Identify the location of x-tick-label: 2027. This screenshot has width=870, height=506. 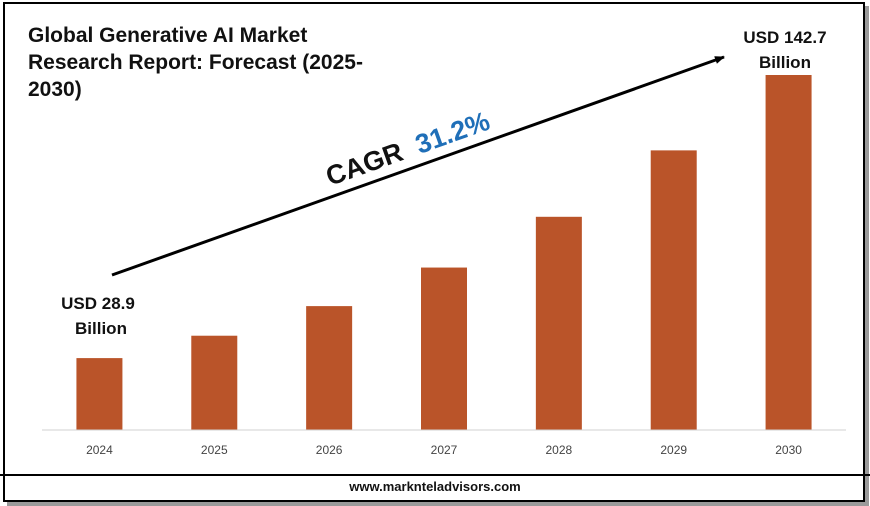
(444, 450).